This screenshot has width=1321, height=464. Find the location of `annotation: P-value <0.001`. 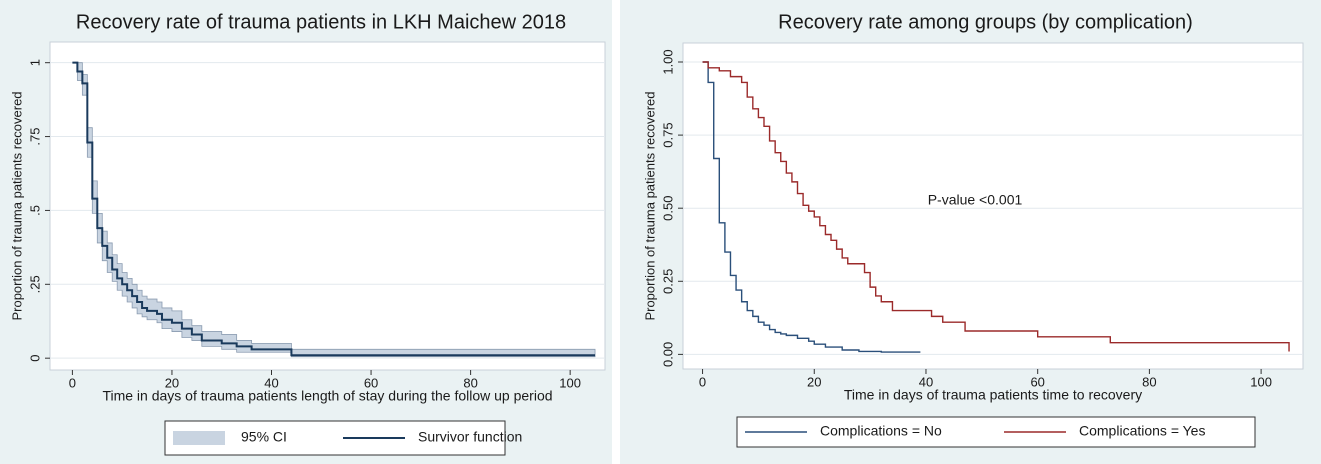

annotation: P-value <0.001 is located at coordinates (975, 200).